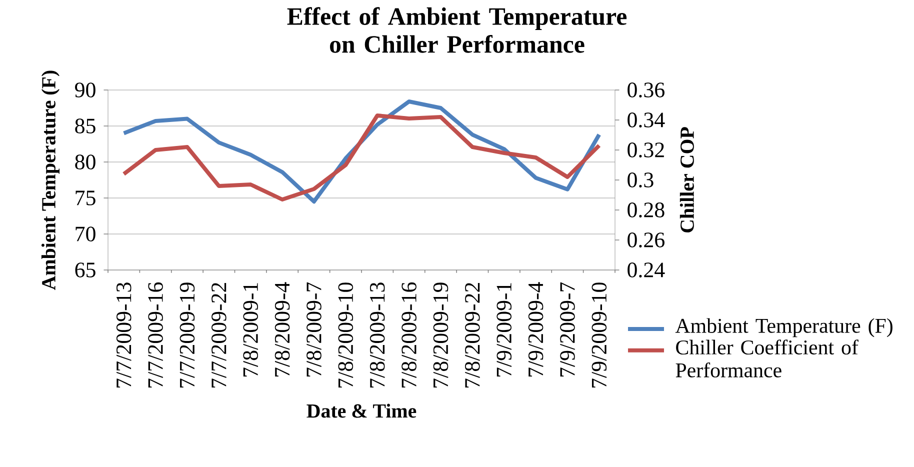  Describe the element at coordinates (641, 180) in the screenshot. I see `y2-tick-label: 0.3` at that location.